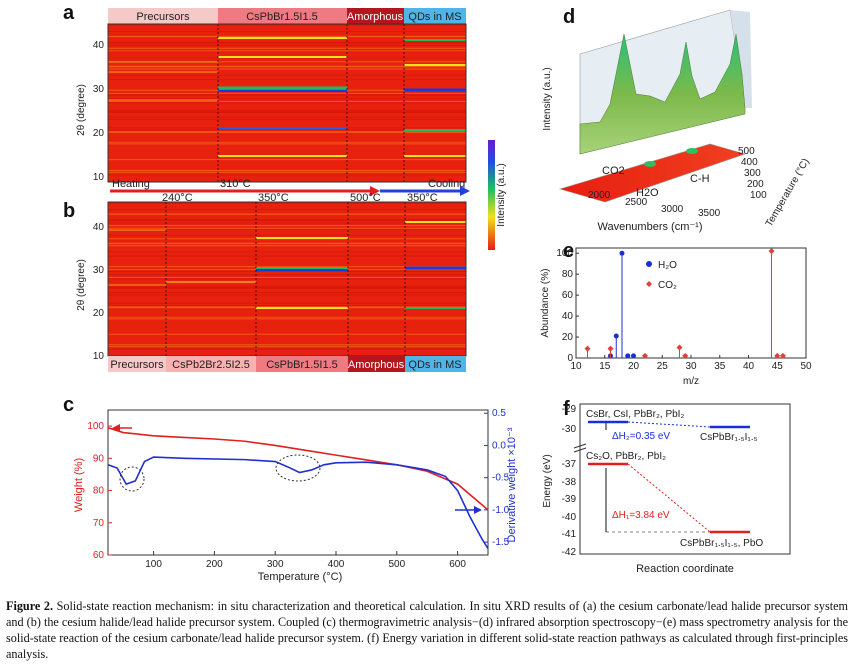 The height and width of the screenshot is (670, 852). What do you see at coordinates (647, 193) in the screenshot?
I see `d-ann-h2o: H2O` at bounding box center [647, 193].